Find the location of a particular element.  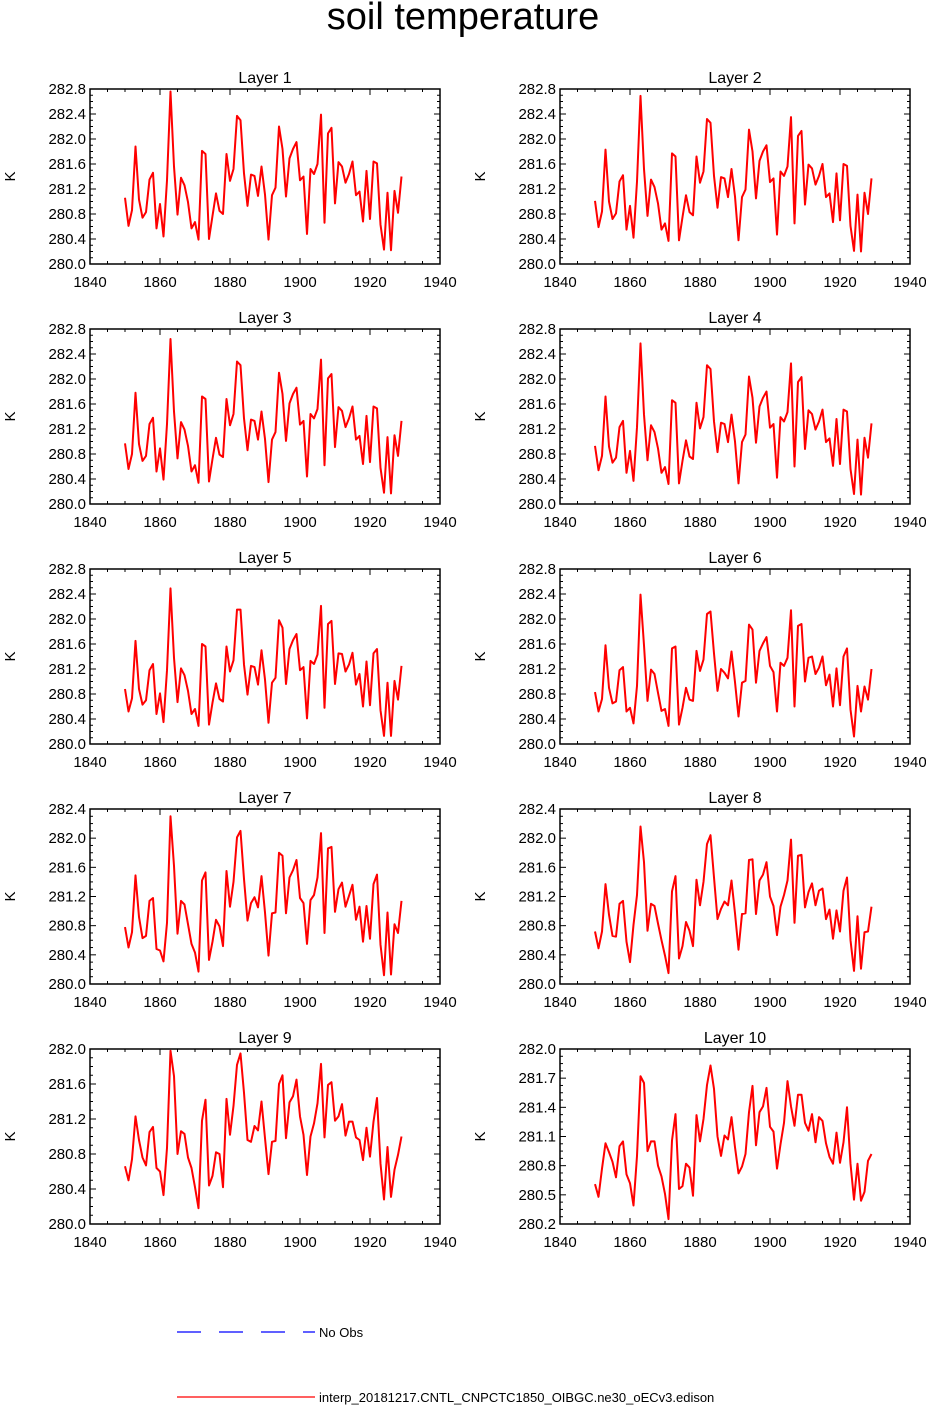

figure-title: soil temperature is located at coordinates (463, 19).